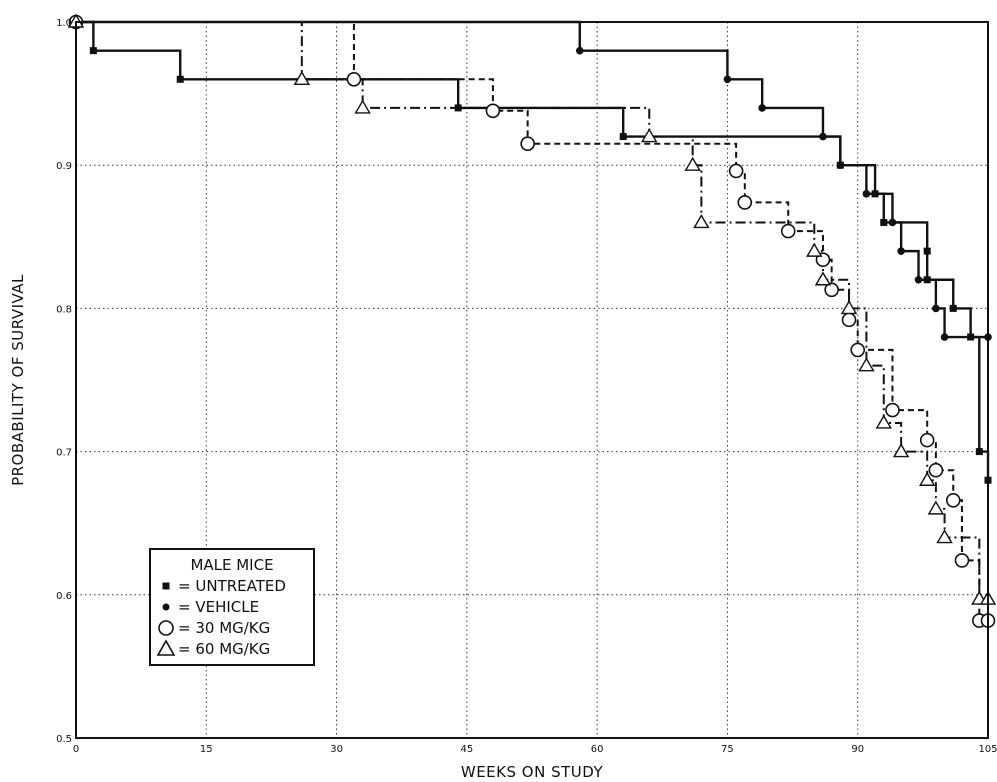 The image size is (997, 782). I want to click on x-tick-label: 90, so click(857, 749).